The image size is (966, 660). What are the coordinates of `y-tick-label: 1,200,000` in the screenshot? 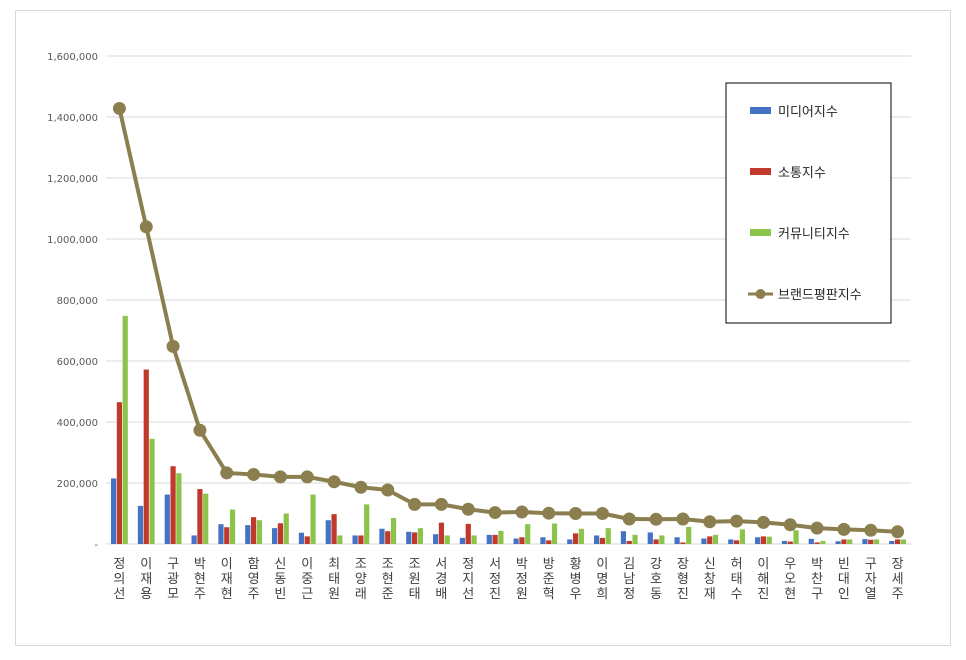 It's located at (72, 179).